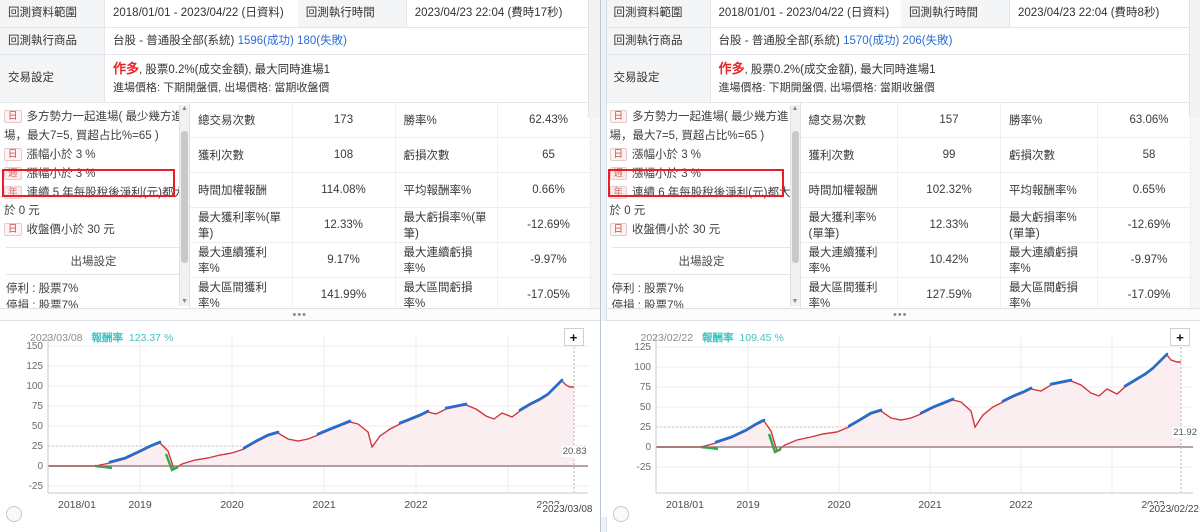 The image size is (1200, 532). What do you see at coordinates (927, 40) in the screenshot?
I see `product-fail-count: 206(失敗)` at bounding box center [927, 40].